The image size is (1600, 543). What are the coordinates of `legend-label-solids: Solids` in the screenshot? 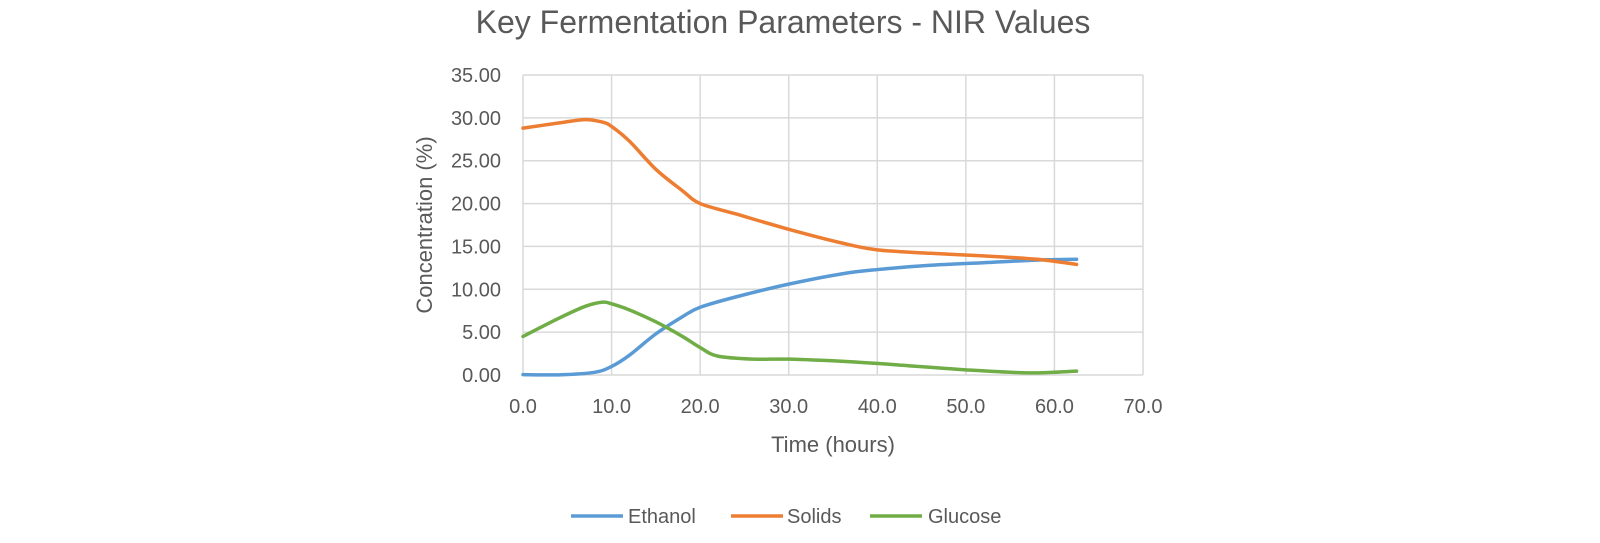 It's located at (814, 517).